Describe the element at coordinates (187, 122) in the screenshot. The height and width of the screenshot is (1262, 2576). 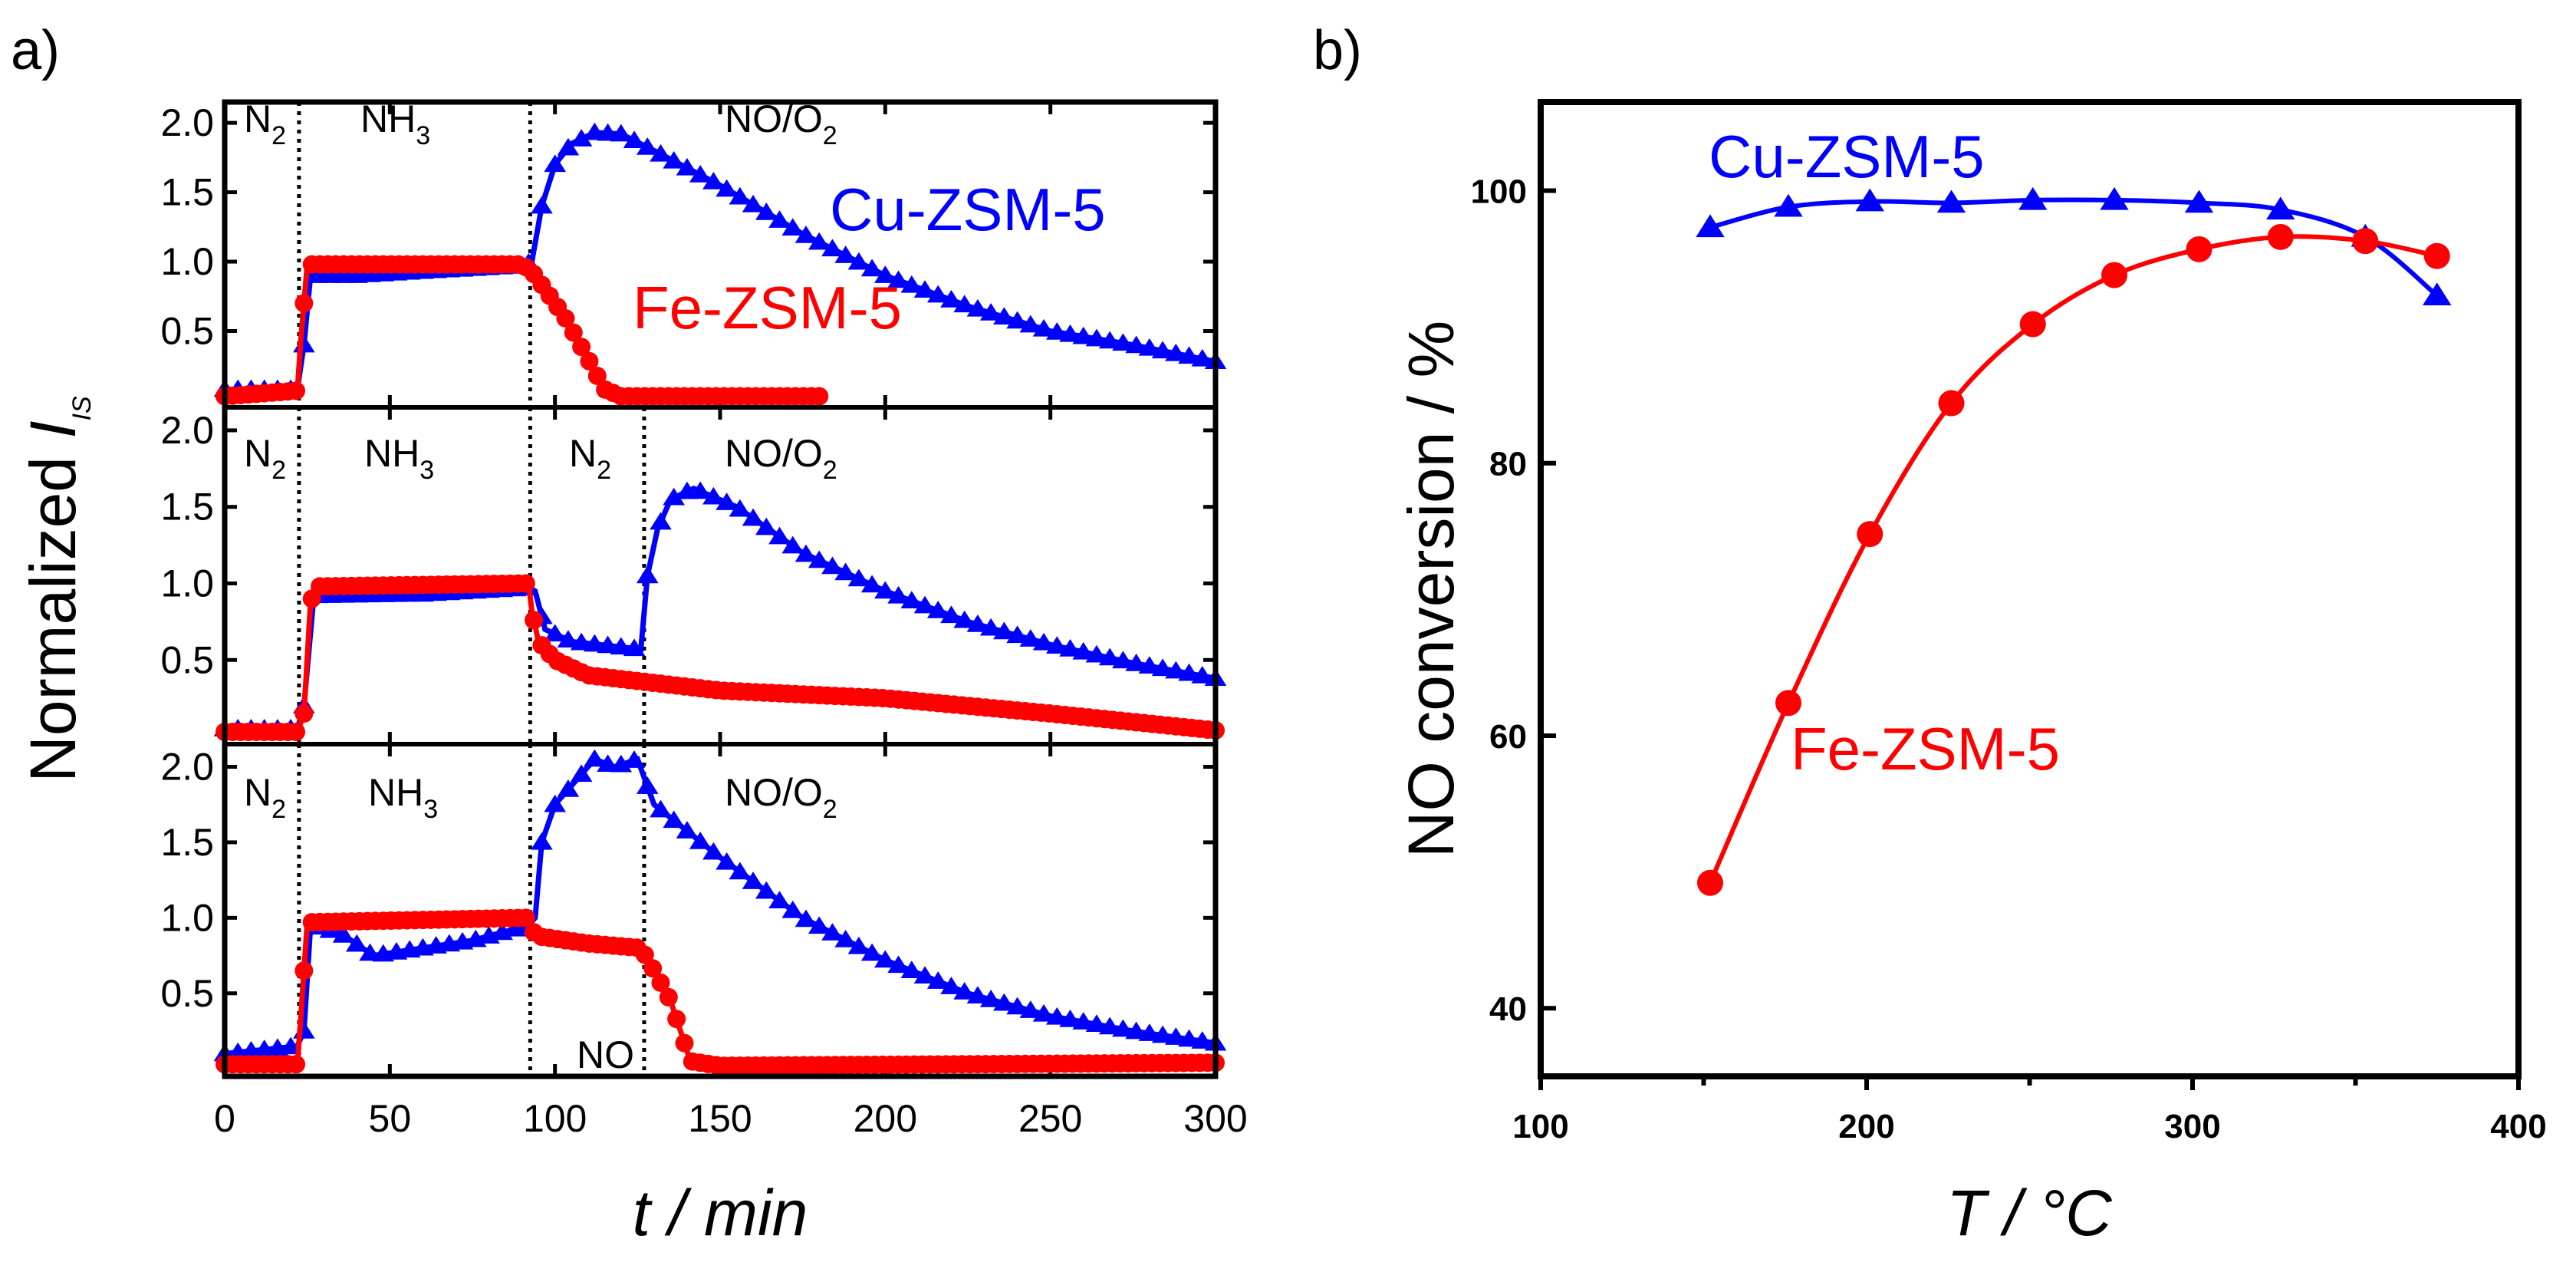
I see `y-tick-label: 2.0` at that location.